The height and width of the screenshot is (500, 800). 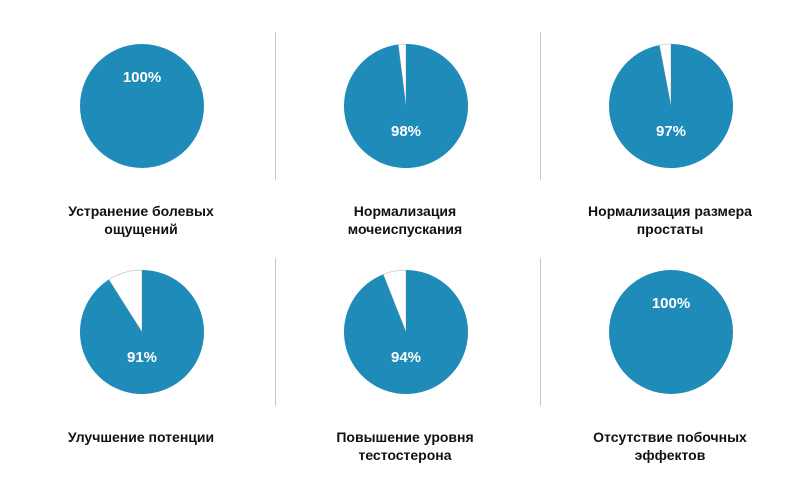 I want to click on pie-chart-2: 98%, so click(x=406, y=105).